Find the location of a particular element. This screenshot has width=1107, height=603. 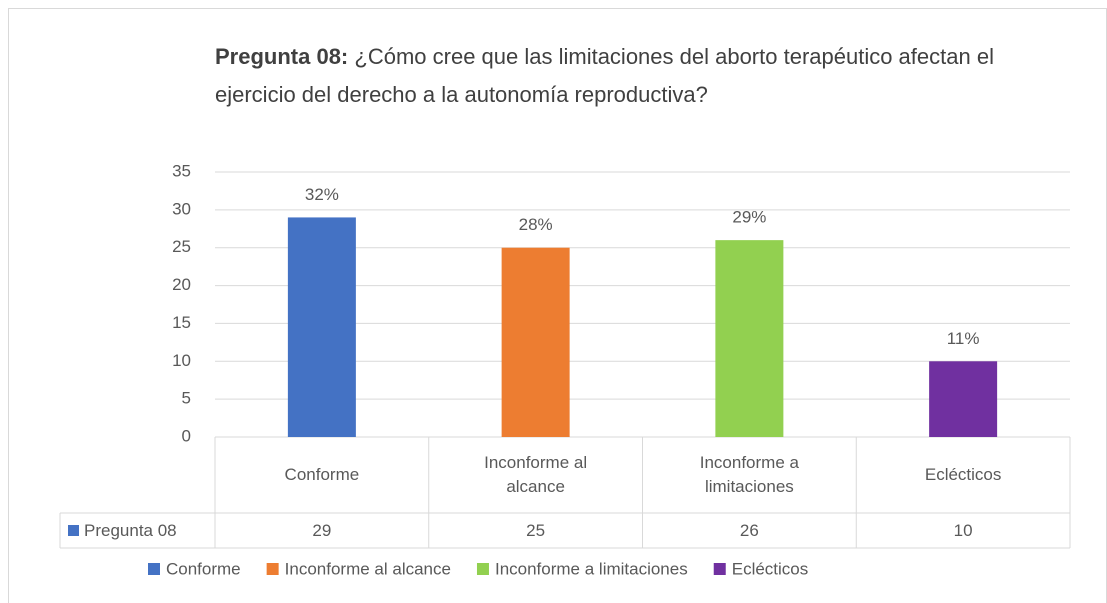

x-tick-label: Conforme is located at coordinates (322, 474).